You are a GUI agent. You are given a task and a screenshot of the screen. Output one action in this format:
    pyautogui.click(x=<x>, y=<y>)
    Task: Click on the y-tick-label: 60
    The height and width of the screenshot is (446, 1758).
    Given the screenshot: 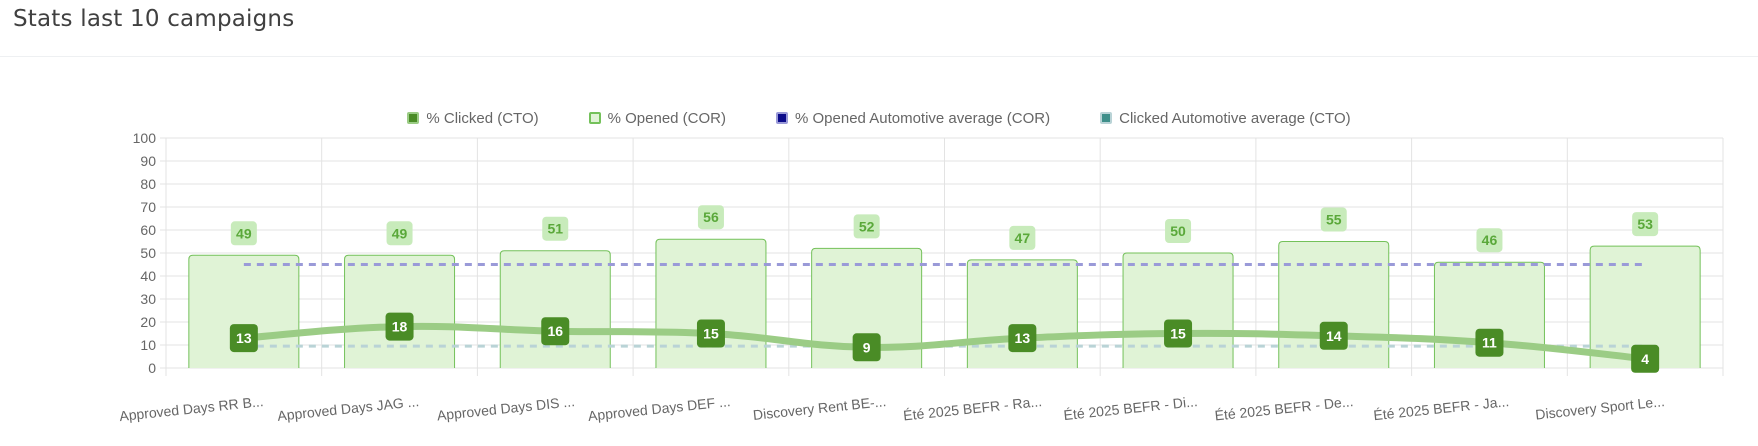 What is the action you would take?
    pyautogui.click(x=148, y=230)
    